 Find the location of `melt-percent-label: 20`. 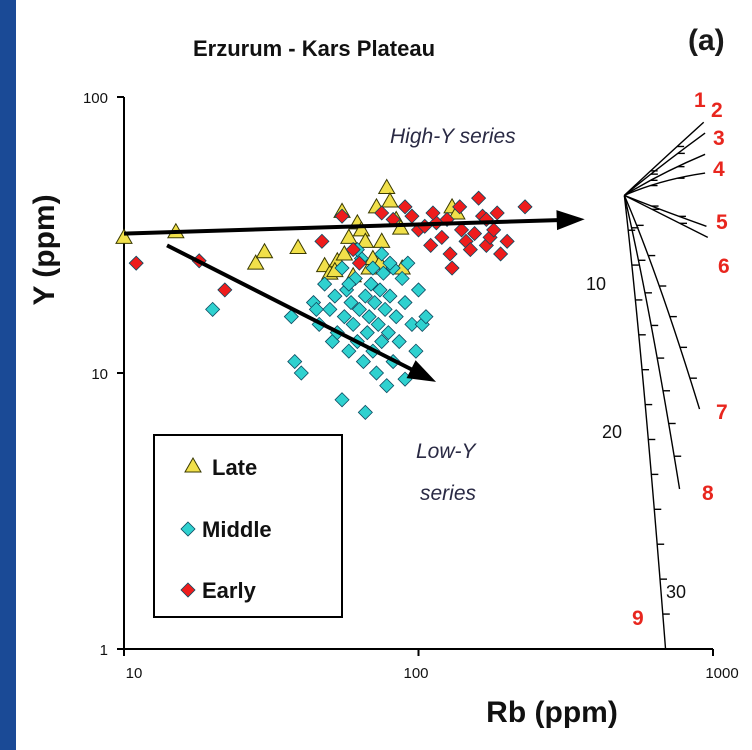

melt-percent-label: 20 is located at coordinates (612, 432).